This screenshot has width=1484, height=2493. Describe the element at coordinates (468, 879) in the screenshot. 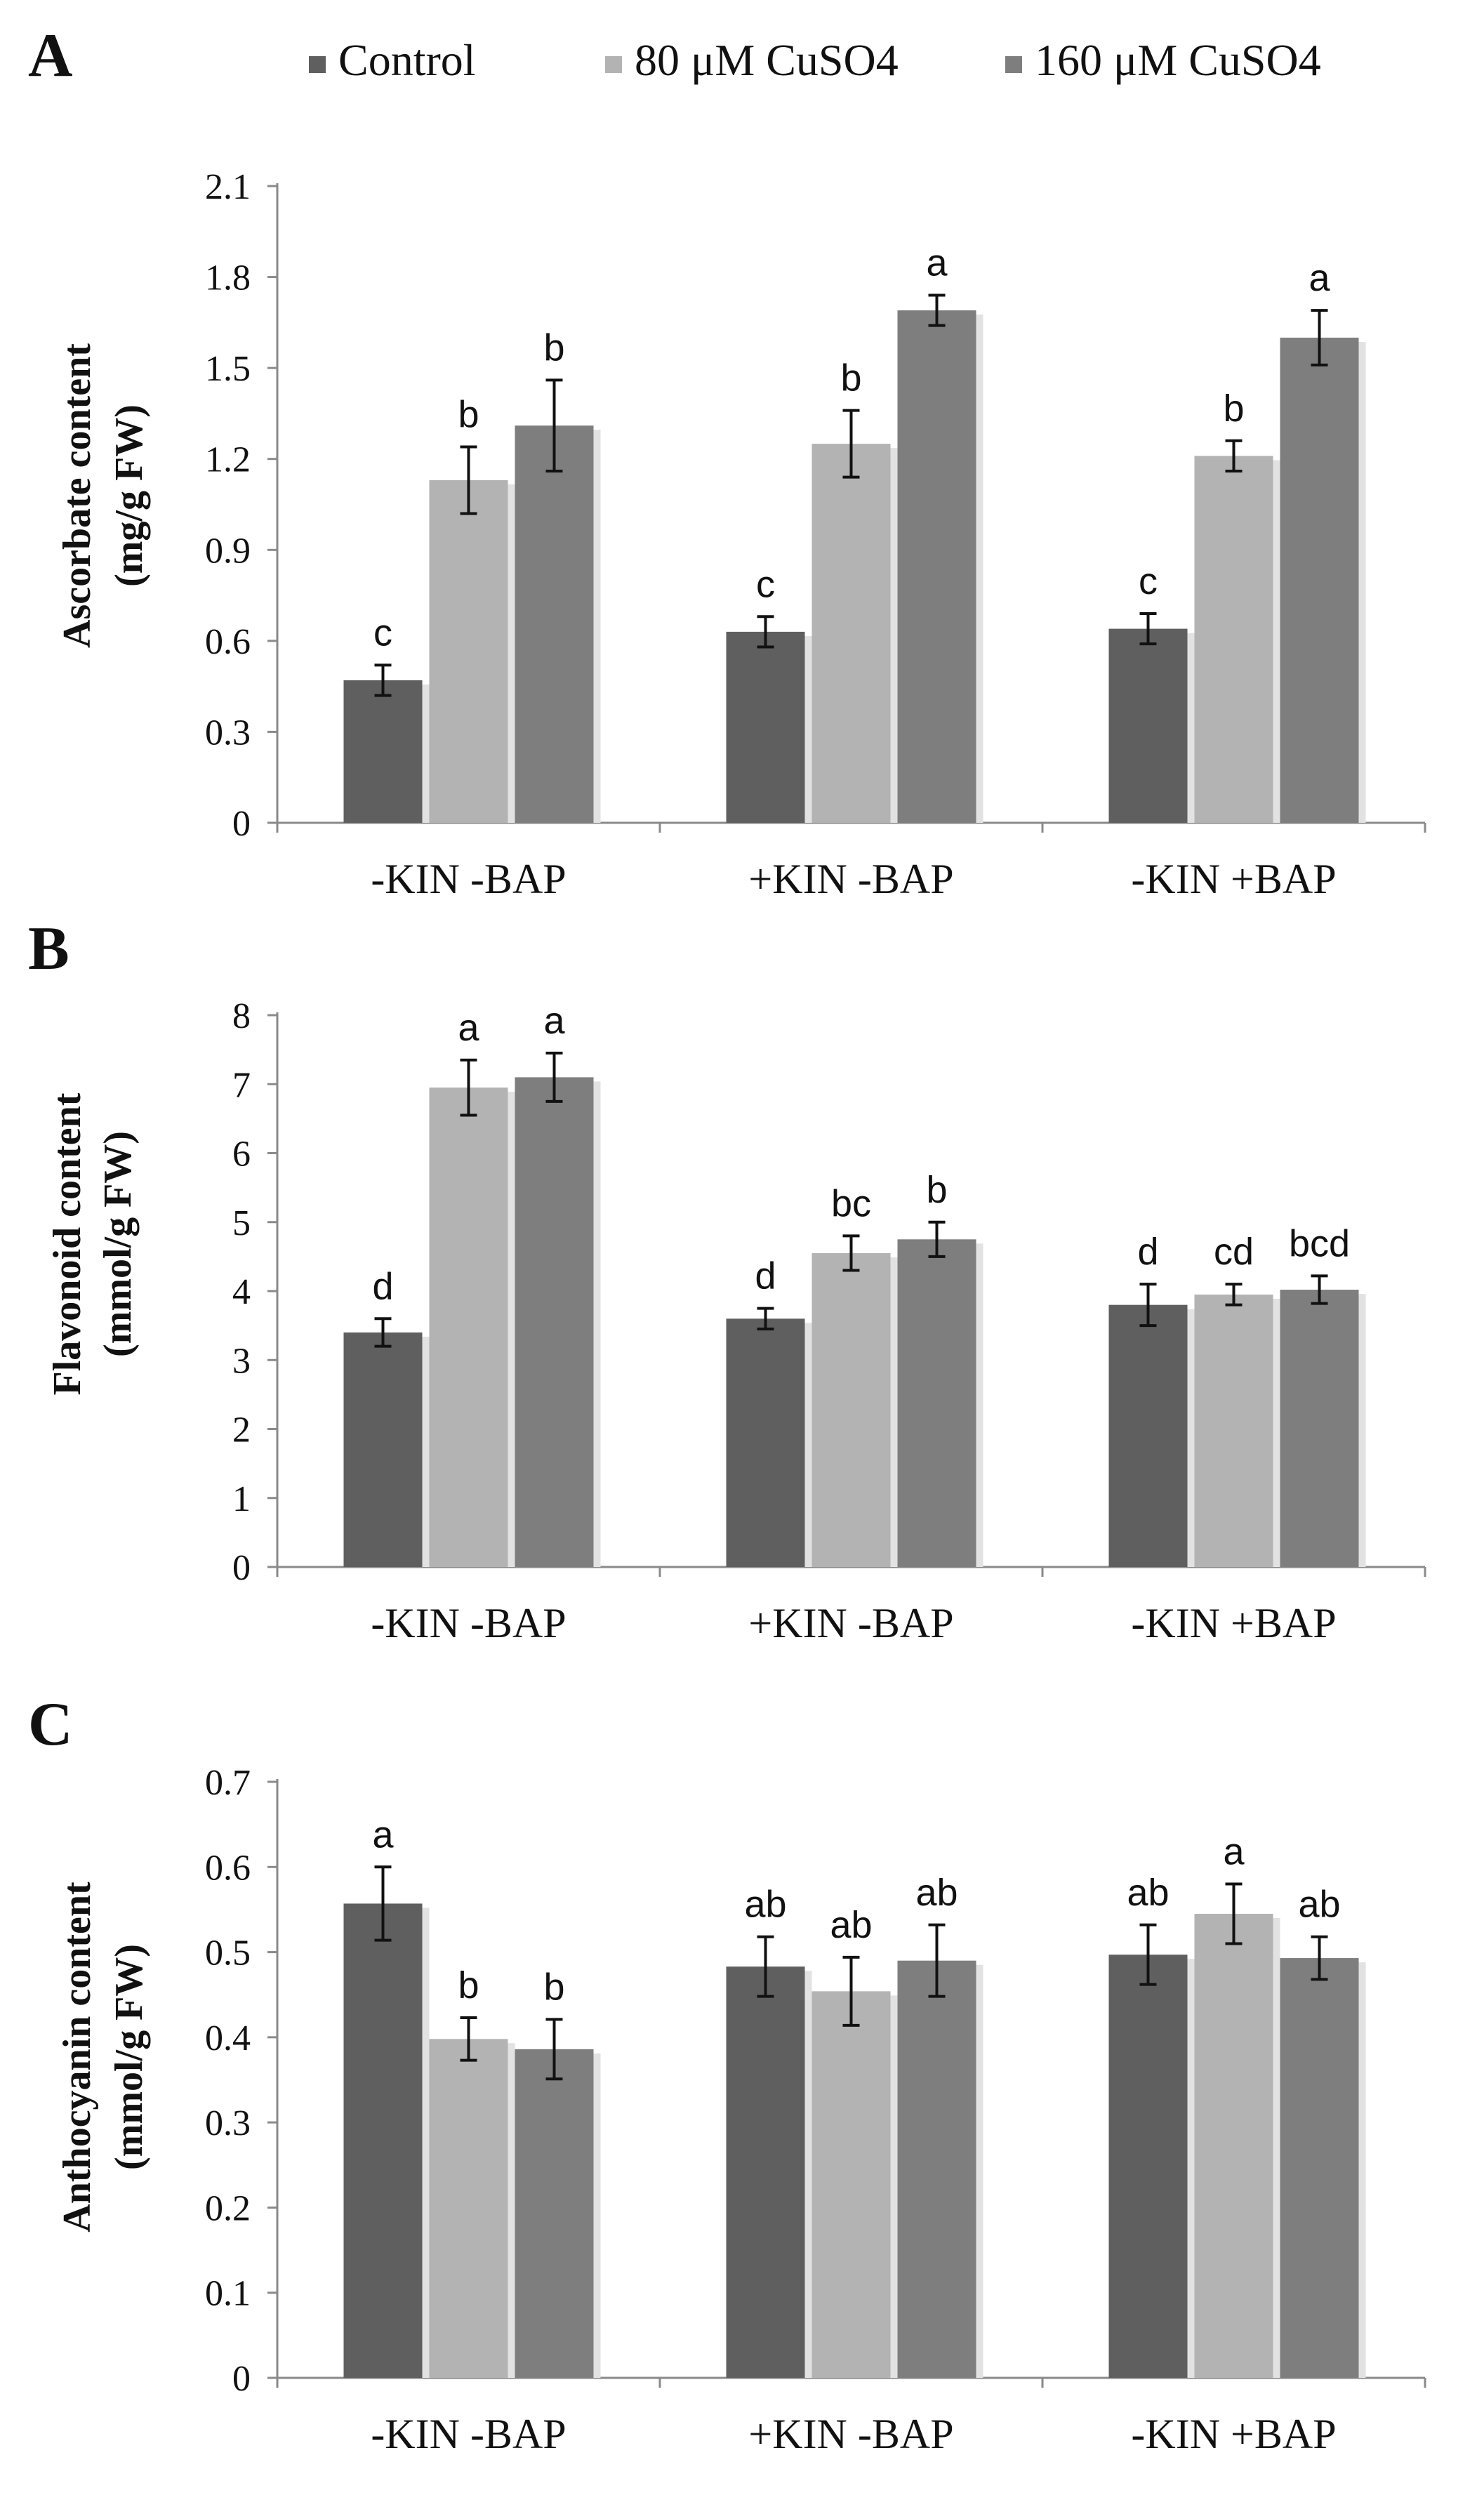

I see `panel-a-category-label: -KIN -BAP` at that location.